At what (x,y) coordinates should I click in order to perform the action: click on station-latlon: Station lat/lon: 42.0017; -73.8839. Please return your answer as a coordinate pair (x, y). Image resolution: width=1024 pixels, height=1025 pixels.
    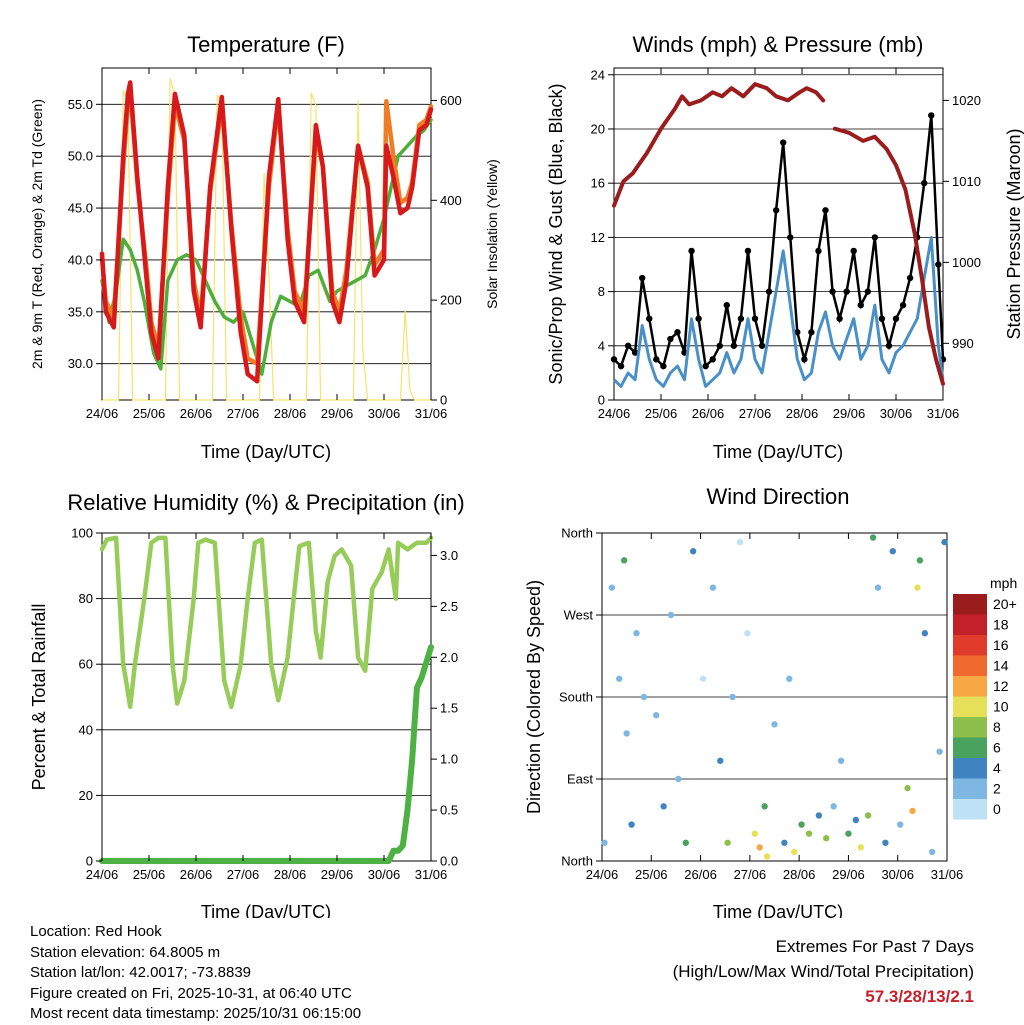
    Looking at the image, I should click on (141, 972).